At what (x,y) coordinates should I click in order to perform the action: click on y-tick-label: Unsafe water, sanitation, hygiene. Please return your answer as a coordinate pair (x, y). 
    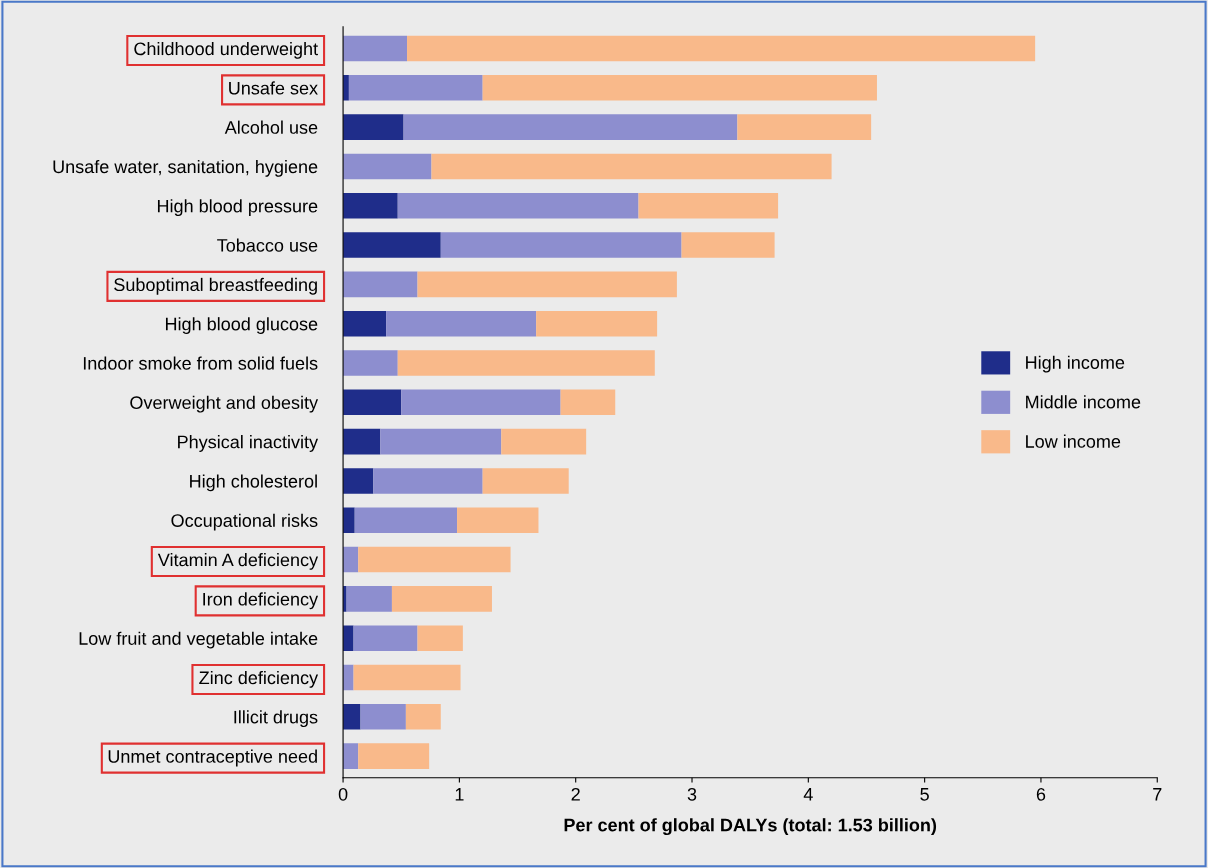
    Looking at the image, I should click on (185, 168).